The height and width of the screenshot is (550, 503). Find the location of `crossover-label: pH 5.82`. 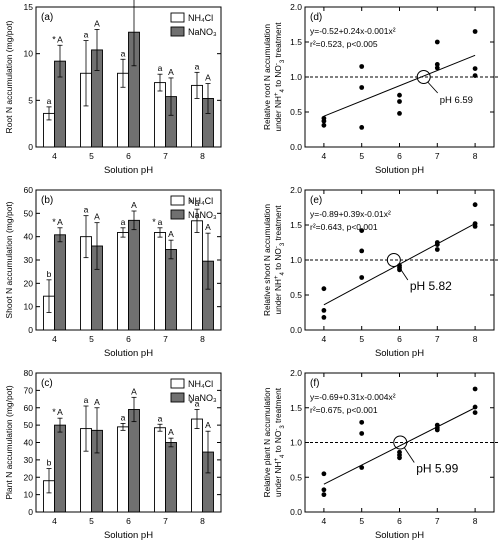

crossover-label: pH 5.82 is located at coordinates (431, 286).